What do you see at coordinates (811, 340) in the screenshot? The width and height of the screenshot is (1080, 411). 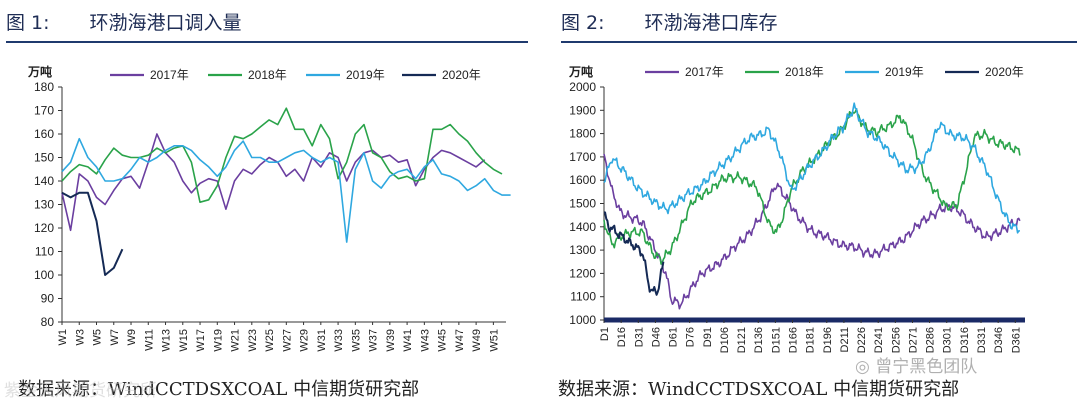 I see `x-tick-label: D181` at bounding box center [811, 340].